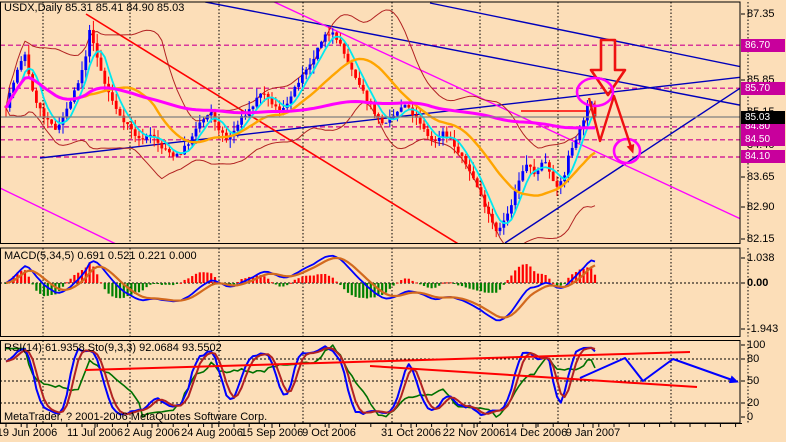 Image resolution: width=786 pixels, height=442 pixels. I want to click on date-axis-label: 24 Aug 2006, so click(212, 433).